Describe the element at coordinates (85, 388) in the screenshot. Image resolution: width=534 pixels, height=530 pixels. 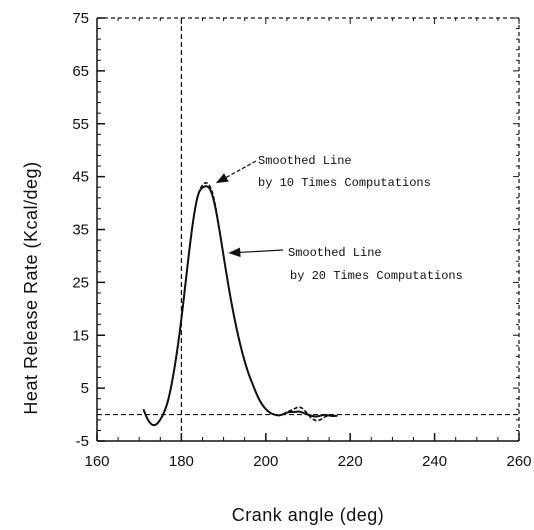
I see `y-tick-label: 5` at that location.